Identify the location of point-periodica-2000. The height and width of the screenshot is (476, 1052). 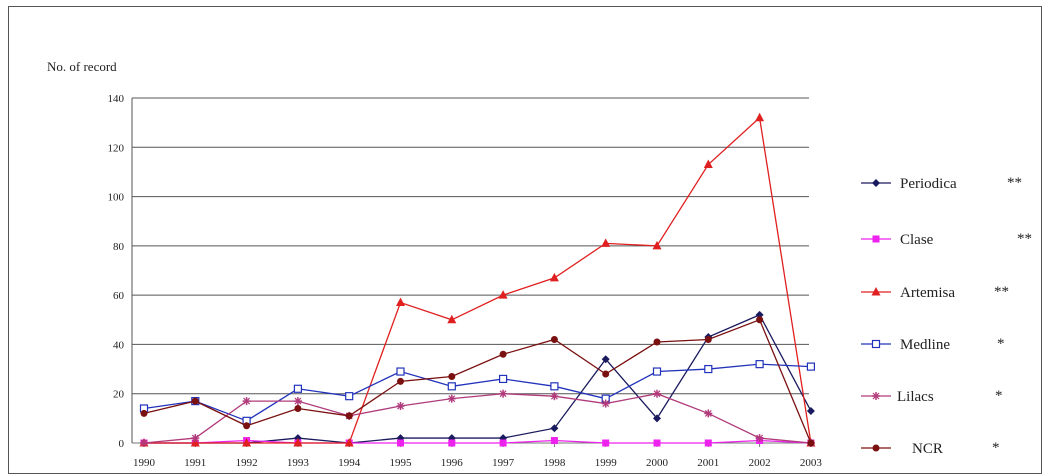
(657, 418).